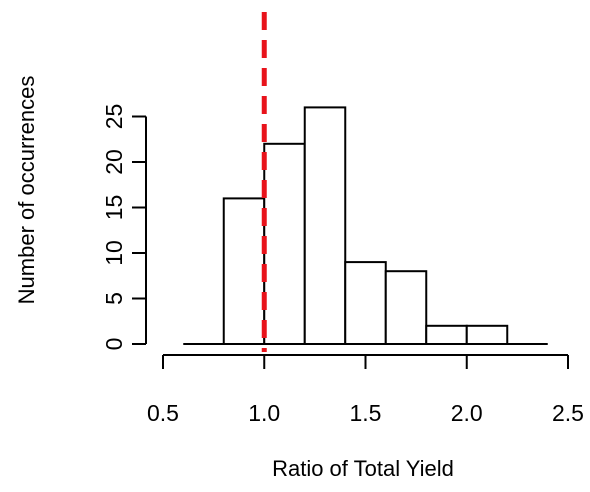 The width and height of the screenshot is (590, 492). Describe the element at coordinates (114, 117) in the screenshot. I see `y-tick-label: 25` at that location.